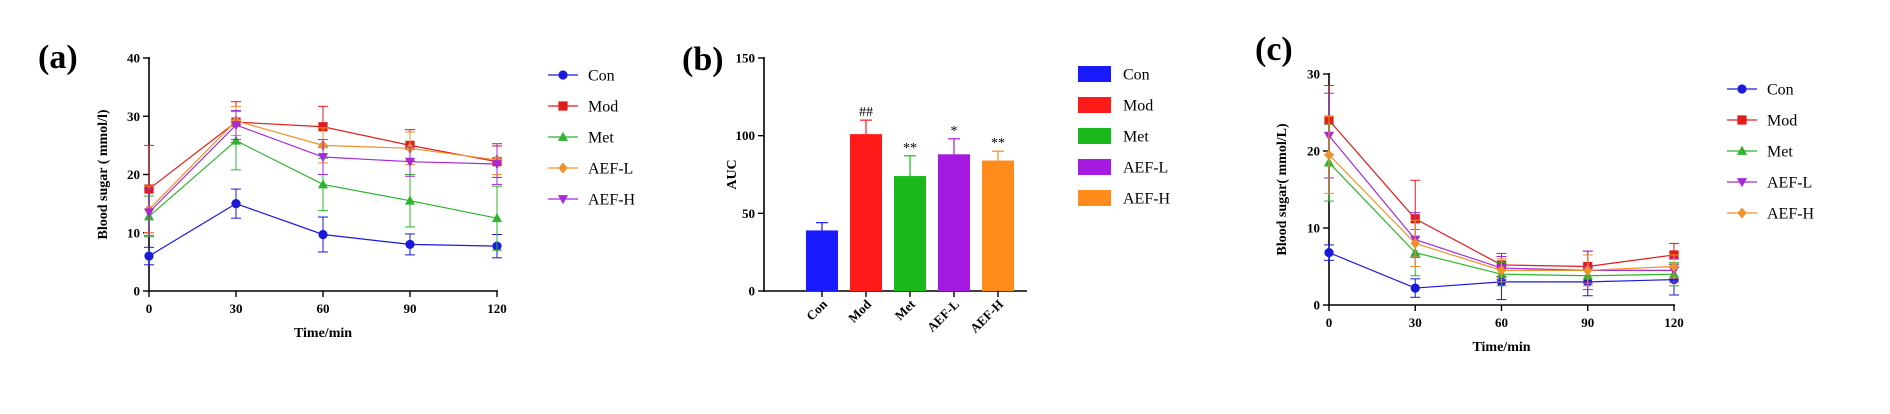 This screenshot has width=1890, height=414. Describe the element at coordinates (905, 309) in the screenshot. I see `x-tick-label: Met` at that location.